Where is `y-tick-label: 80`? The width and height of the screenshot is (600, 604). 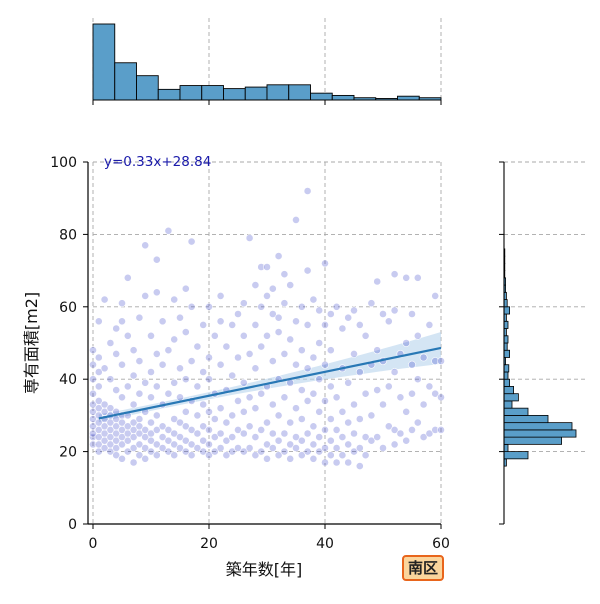 y-tick-label: 80 is located at coordinates (68, 235).